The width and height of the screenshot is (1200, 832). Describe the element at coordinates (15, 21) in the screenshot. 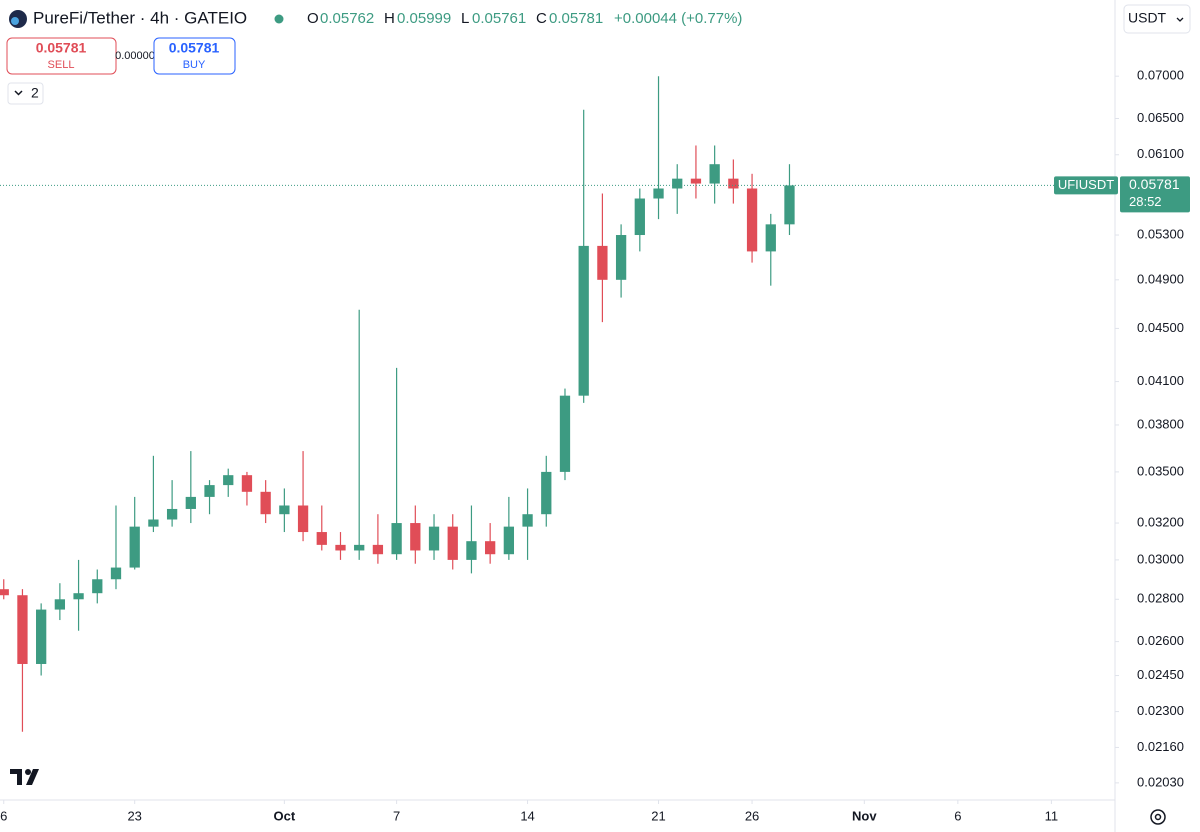

I see `logo` at that location.